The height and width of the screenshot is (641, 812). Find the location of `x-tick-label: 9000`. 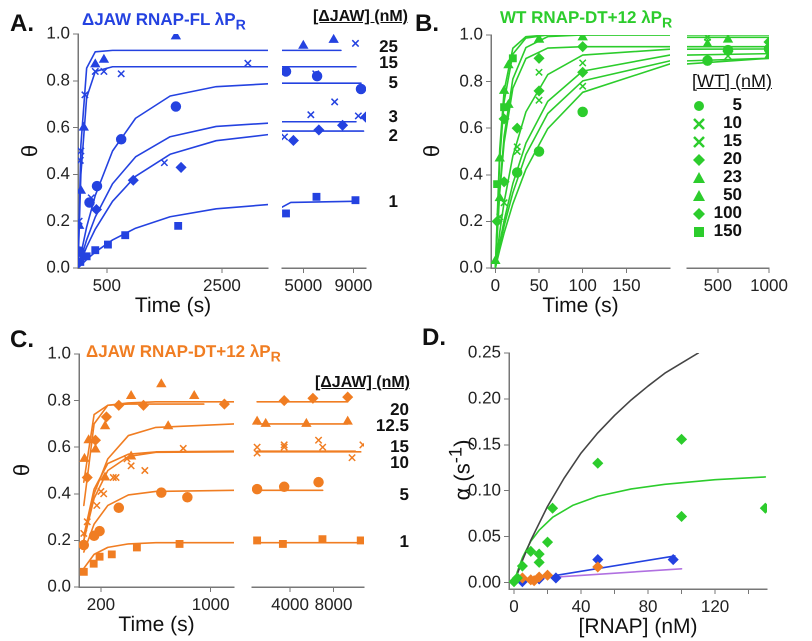

x-tick-label: 9000 is located at coordinates (353, 285).